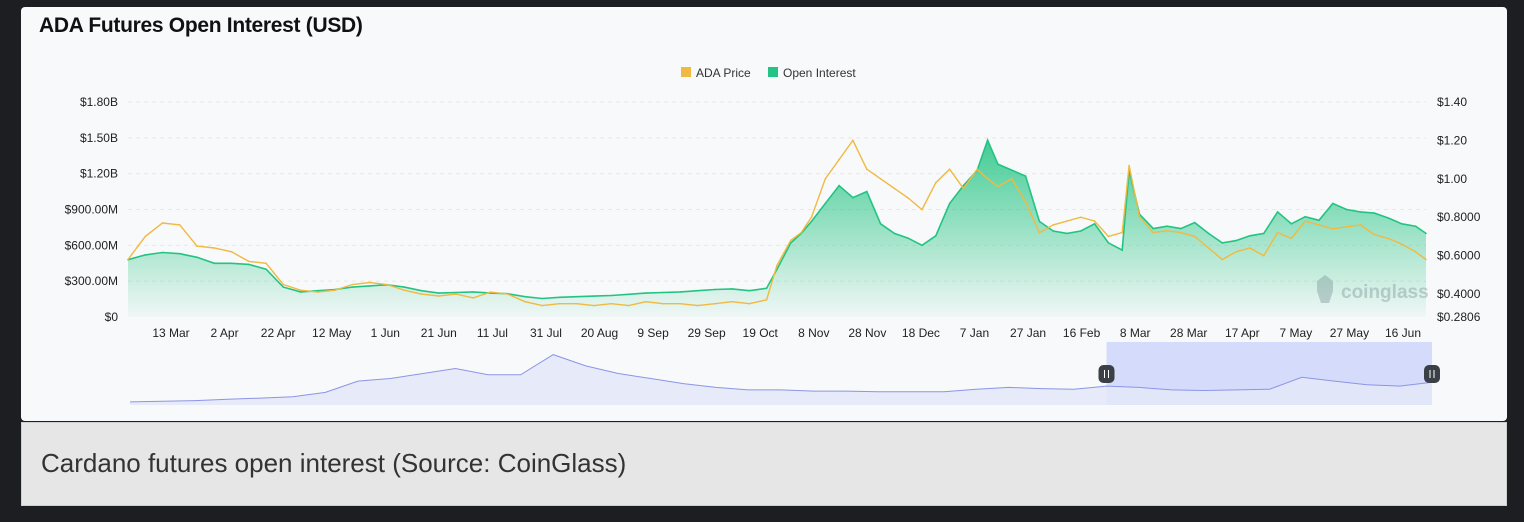 This screenshot has width=1524, height=522. Describe the element at coordinates (1403, 333) in the screenshot. I see `x-tick-label: 16 Jun` at that location.